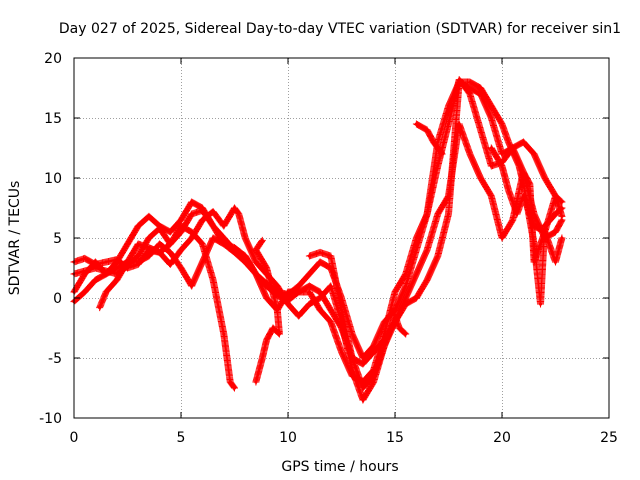 The width and height of the screenshot is (640, 480). What do you see at coordinates (57, 239) in the screenshot?
I see `y-tick-label: 5` at bounding box center [57, 239].